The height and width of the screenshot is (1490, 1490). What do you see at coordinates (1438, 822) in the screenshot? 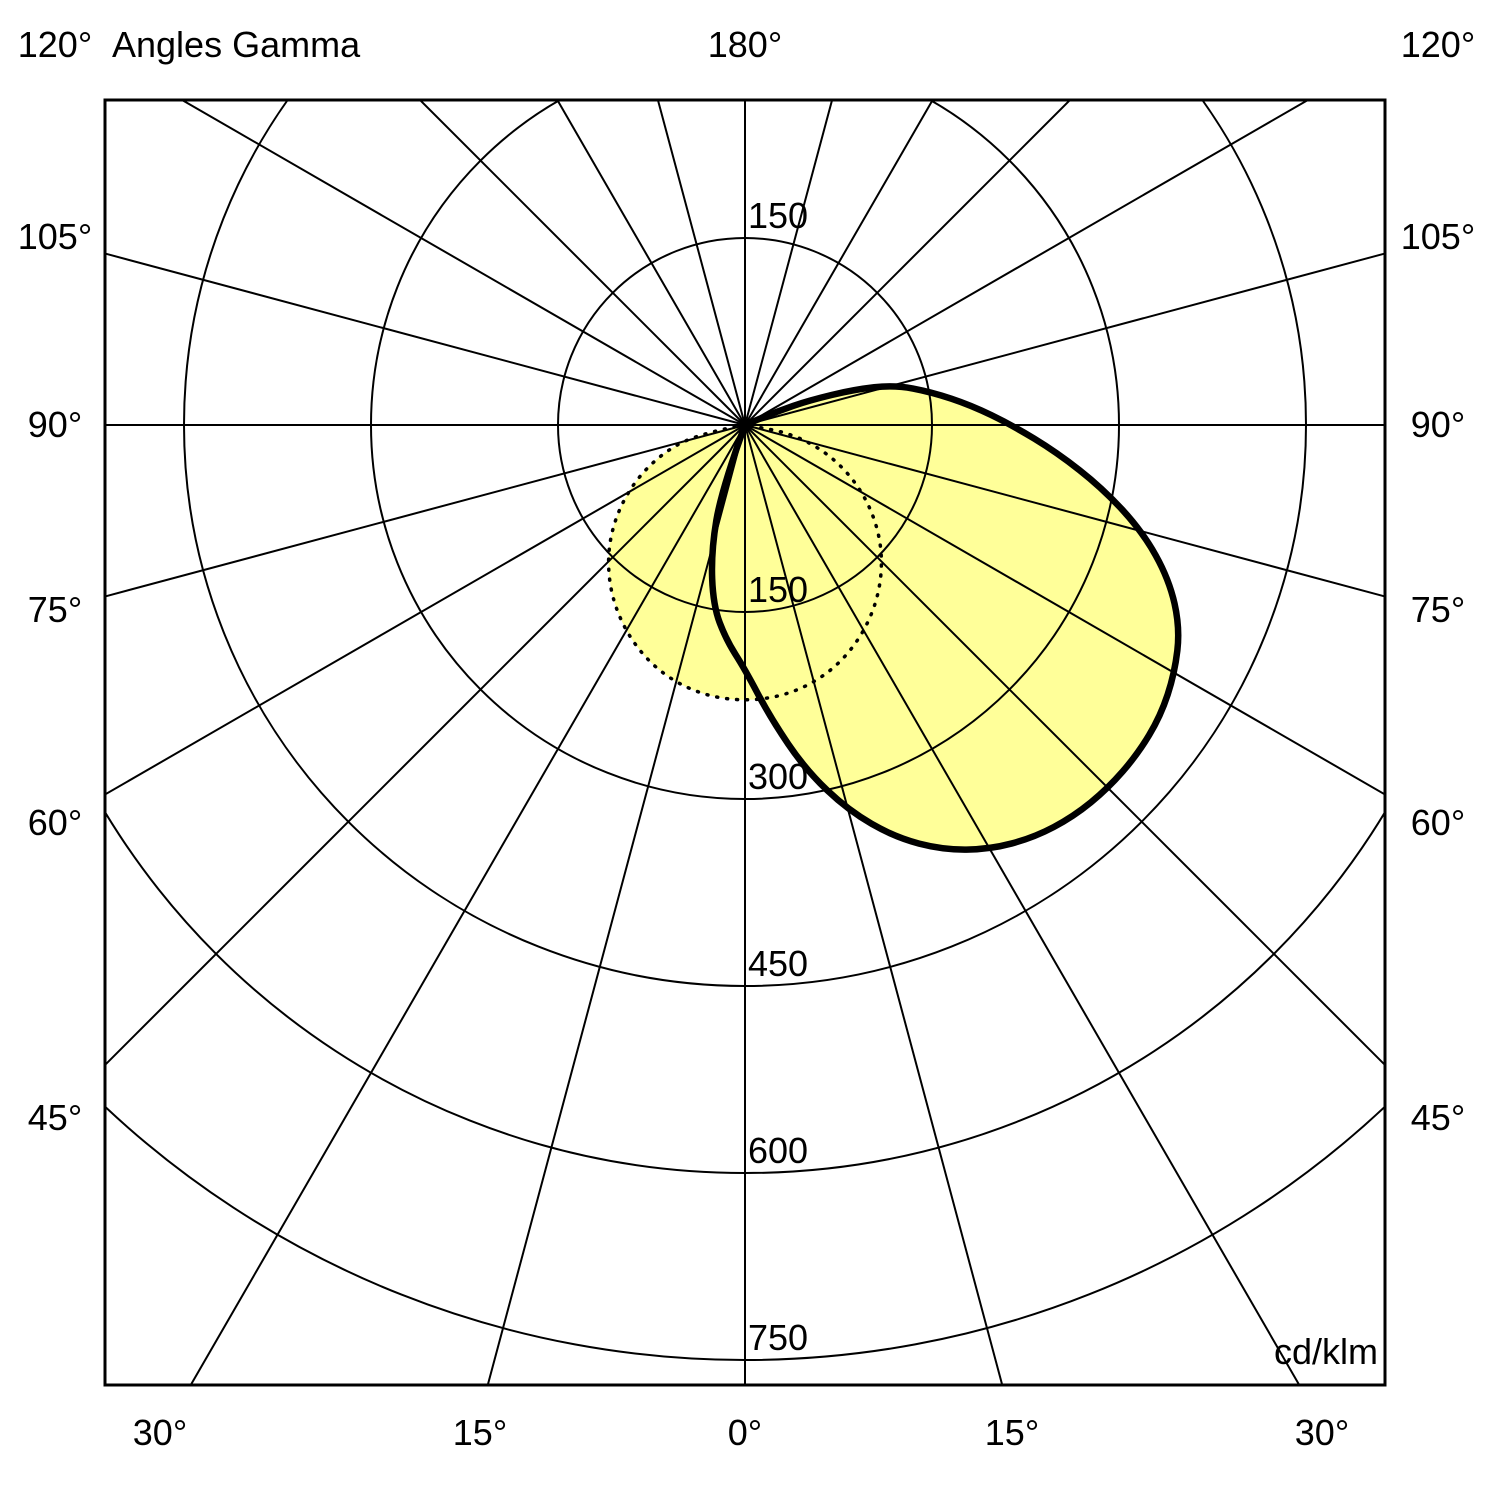
I see `gamma-label-right-60: 60°` at bounding box center [1438, 822].